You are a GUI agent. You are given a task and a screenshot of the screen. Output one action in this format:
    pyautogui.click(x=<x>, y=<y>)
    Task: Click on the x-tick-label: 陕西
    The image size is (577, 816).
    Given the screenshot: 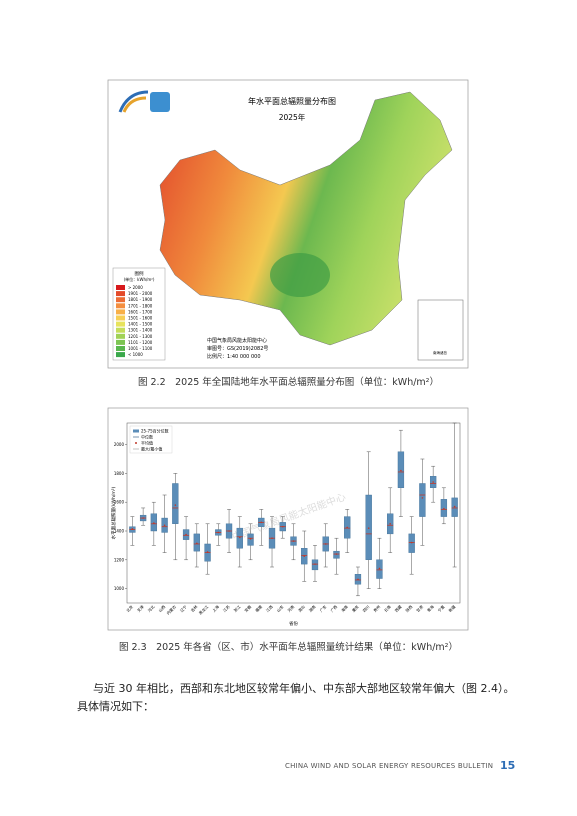 What is the action you would take?
    pyautogui.click(x=408, y=608)
    